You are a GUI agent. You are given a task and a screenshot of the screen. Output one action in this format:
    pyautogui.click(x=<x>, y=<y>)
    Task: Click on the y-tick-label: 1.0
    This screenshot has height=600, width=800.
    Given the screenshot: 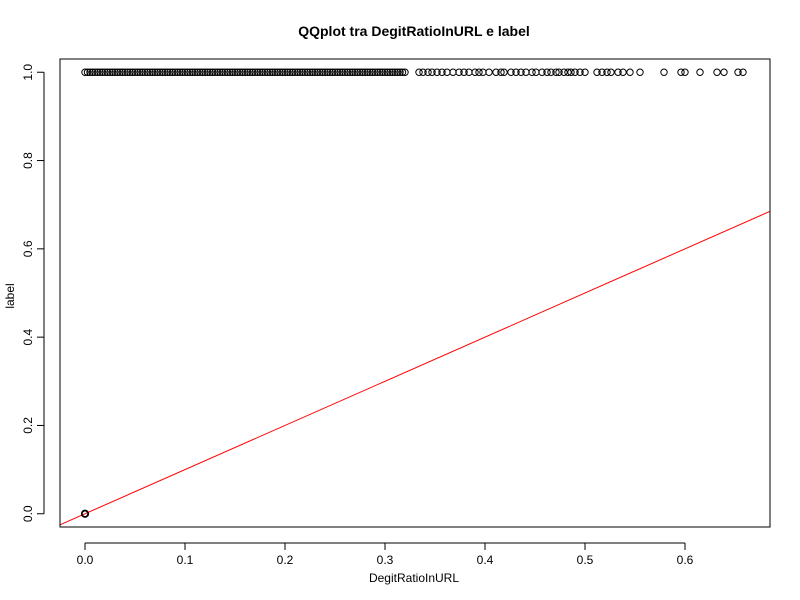 What is the action you would take?
    pyautogui.click(x=28, y=72)
    